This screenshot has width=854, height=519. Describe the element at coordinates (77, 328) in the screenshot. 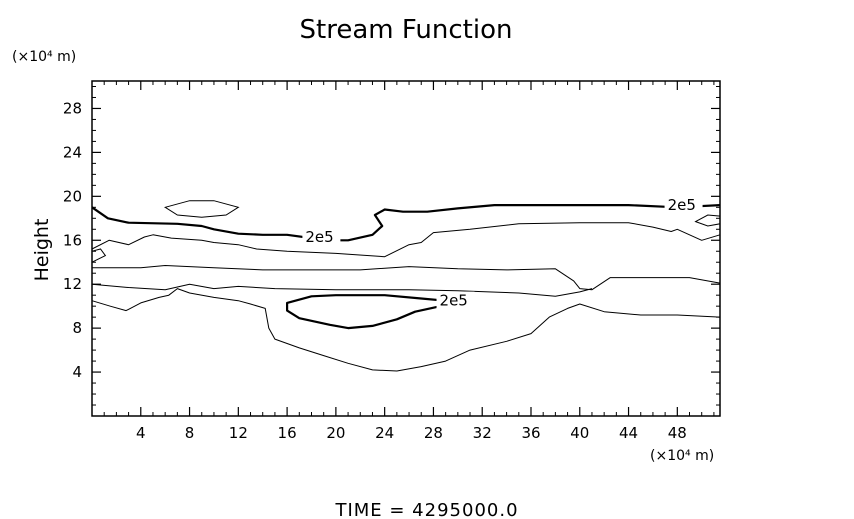

I see `y-tick-label-1: 8` at that location.